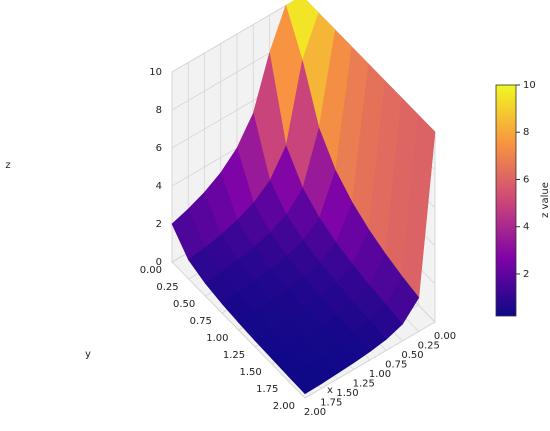 Image resolution: width=550 pixels, height=431 pixels. Describe the element at coordinates (506, 200) in the screenshot. I see `colorbar-scale` at that location.